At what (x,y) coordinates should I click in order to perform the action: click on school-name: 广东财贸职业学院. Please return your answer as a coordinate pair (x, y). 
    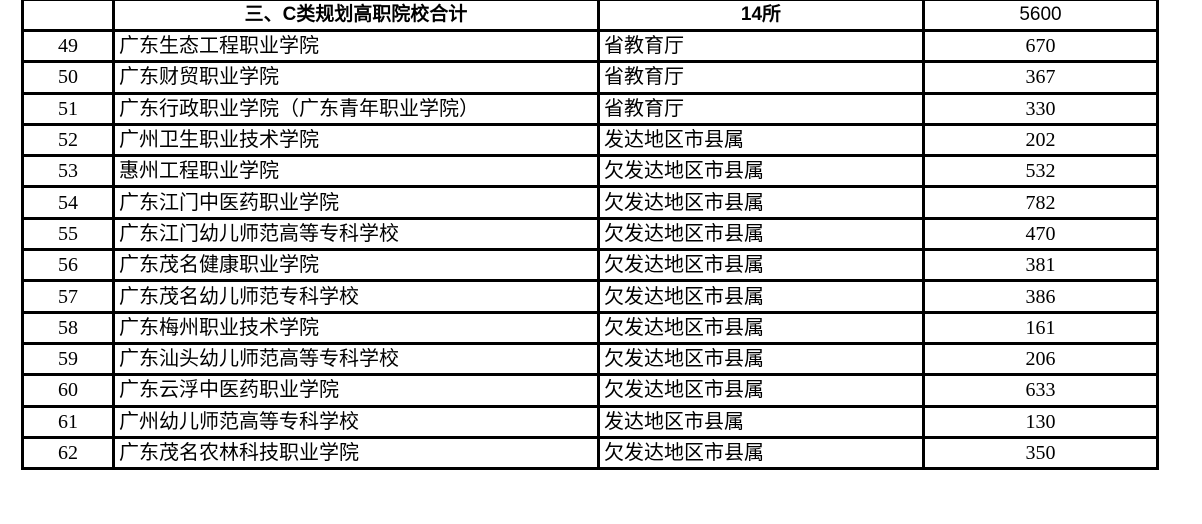
    Looking at the image, I should click on (356, 77).